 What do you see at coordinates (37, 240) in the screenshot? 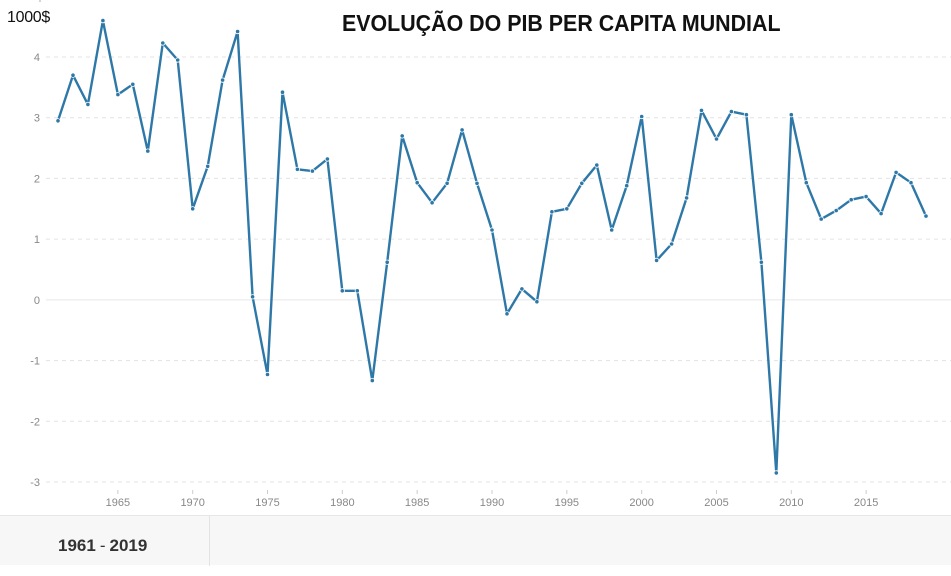
I see `y-tick-label: 1` at bounding box center [37, 240].